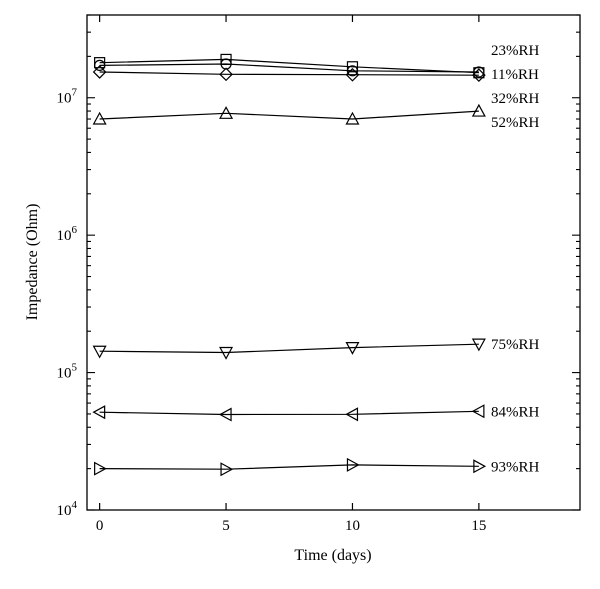  Describe the element at coordinates (226, 526) in the screenshot. I see `x-tick-label: 5` at that location.